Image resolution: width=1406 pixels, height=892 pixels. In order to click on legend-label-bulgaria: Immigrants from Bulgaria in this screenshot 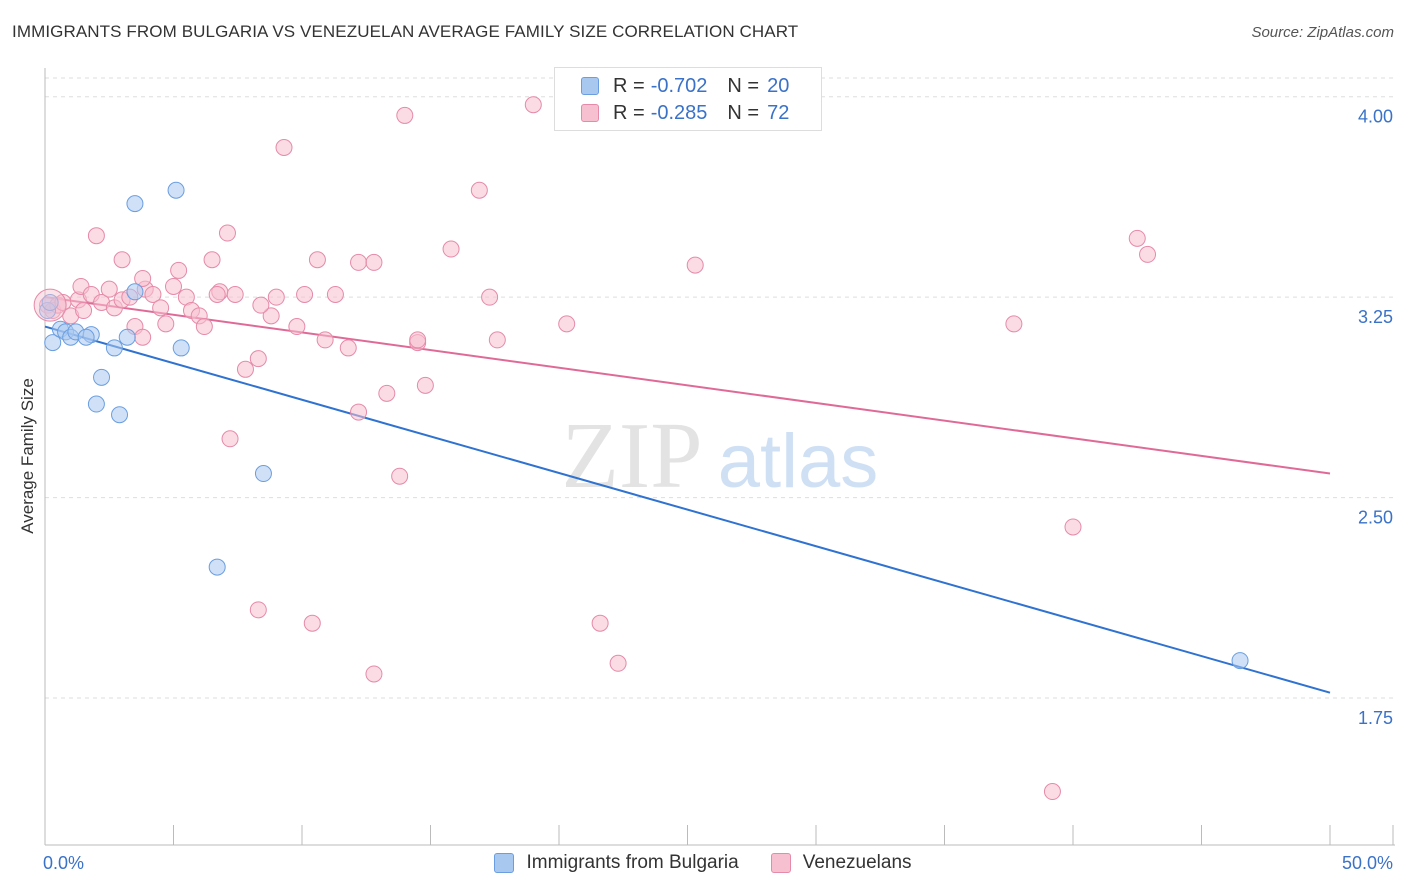, I will do `click(632, 862)`.